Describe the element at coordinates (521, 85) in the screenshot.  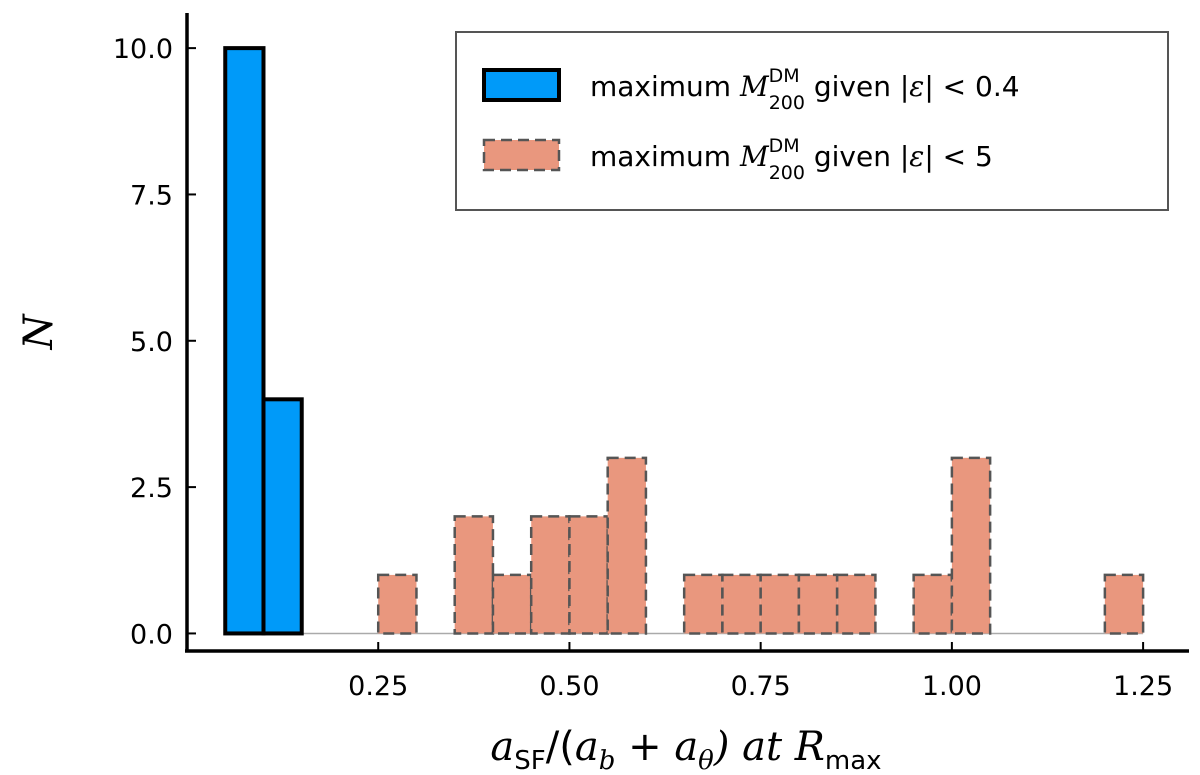
I see `legend-swatch-blue` at that location.